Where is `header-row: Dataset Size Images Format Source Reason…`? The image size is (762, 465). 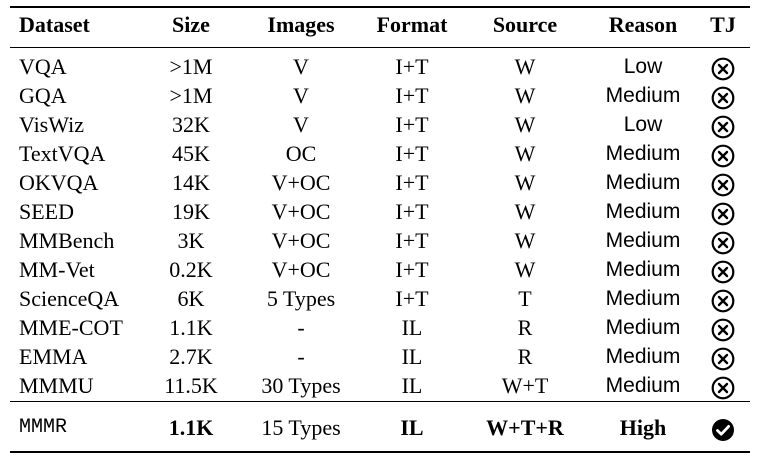
header-row: Dataset Size Images Format Source Reason… is located at coordinates (380, 25).